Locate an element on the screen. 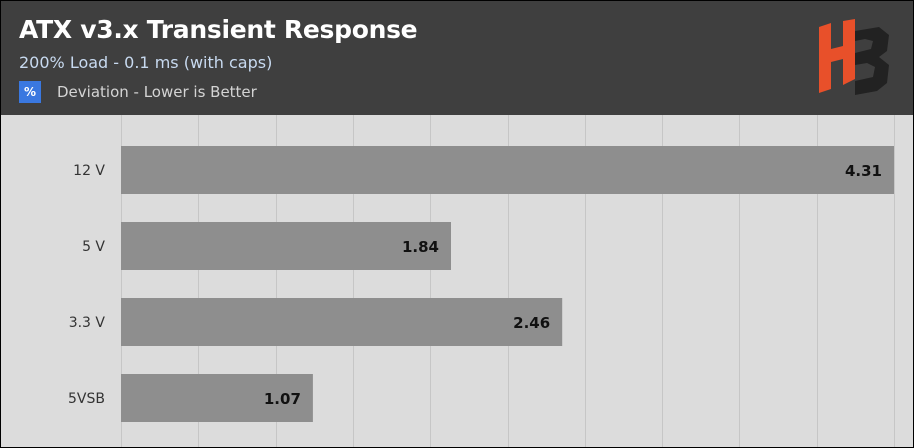 Image resolution: width=914 pixels, height=448 pixels. bar-3-3-v is located at coordinates (342, 322).